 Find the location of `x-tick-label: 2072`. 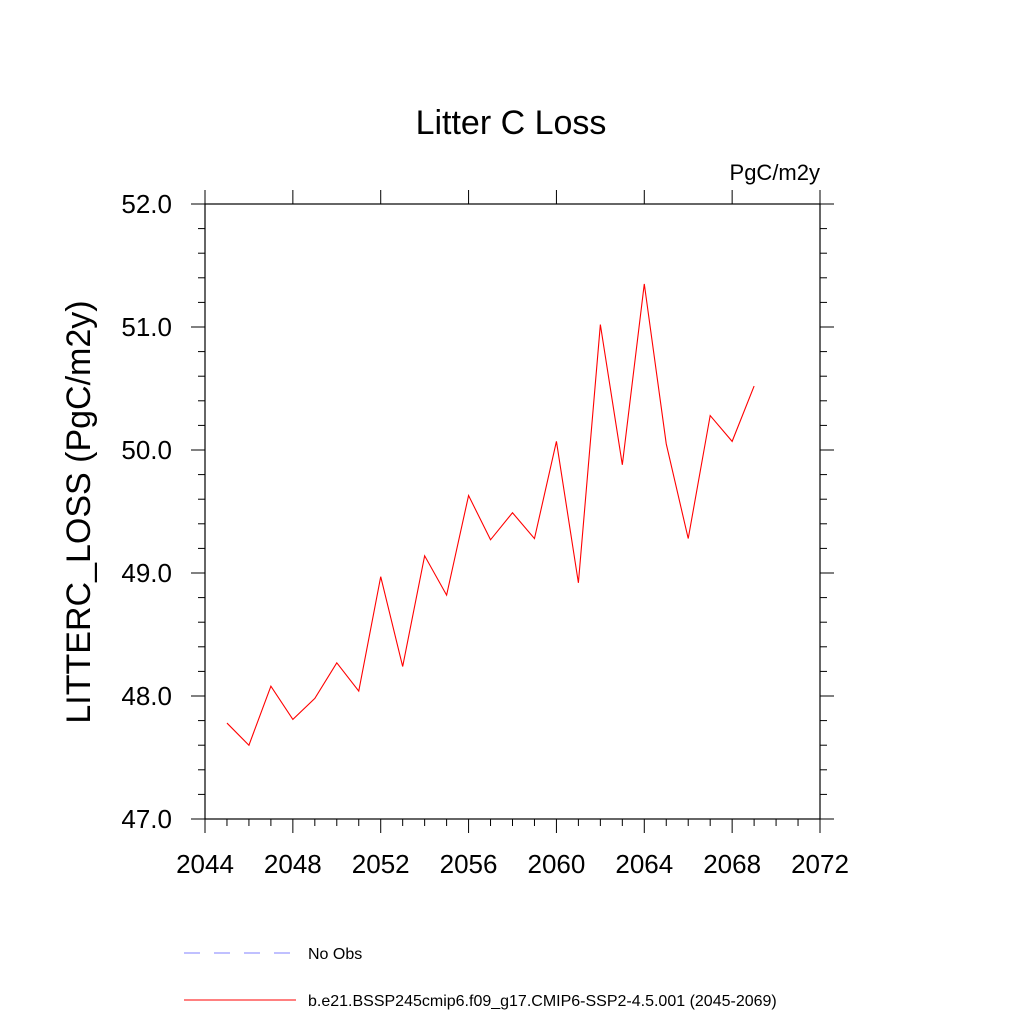

x-tick-label: 2072 is located at coordinates (820, 864).